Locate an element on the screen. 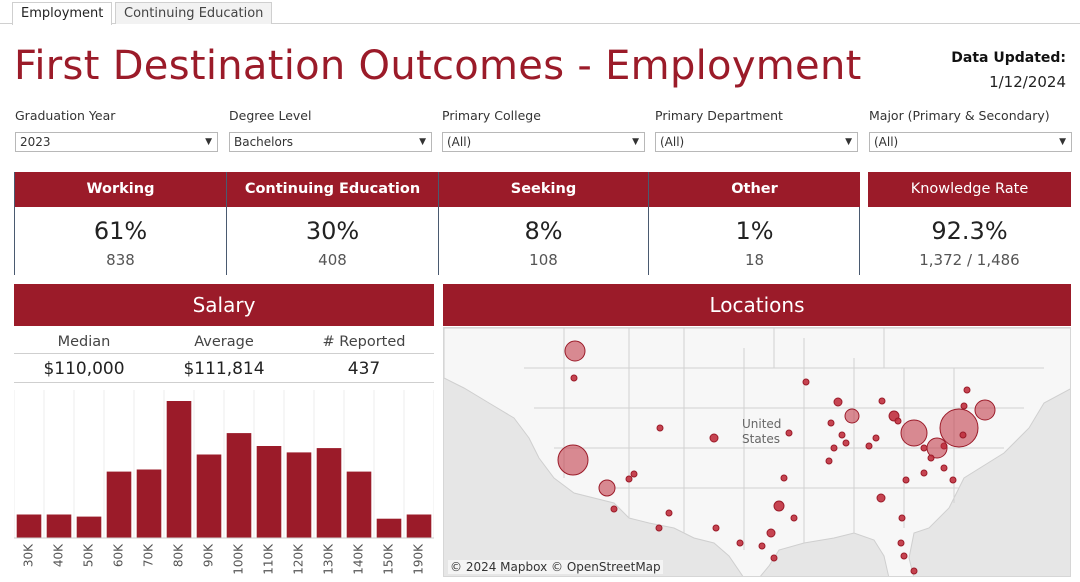  x-tick-label: 40K is located at coordinates (59, 555).